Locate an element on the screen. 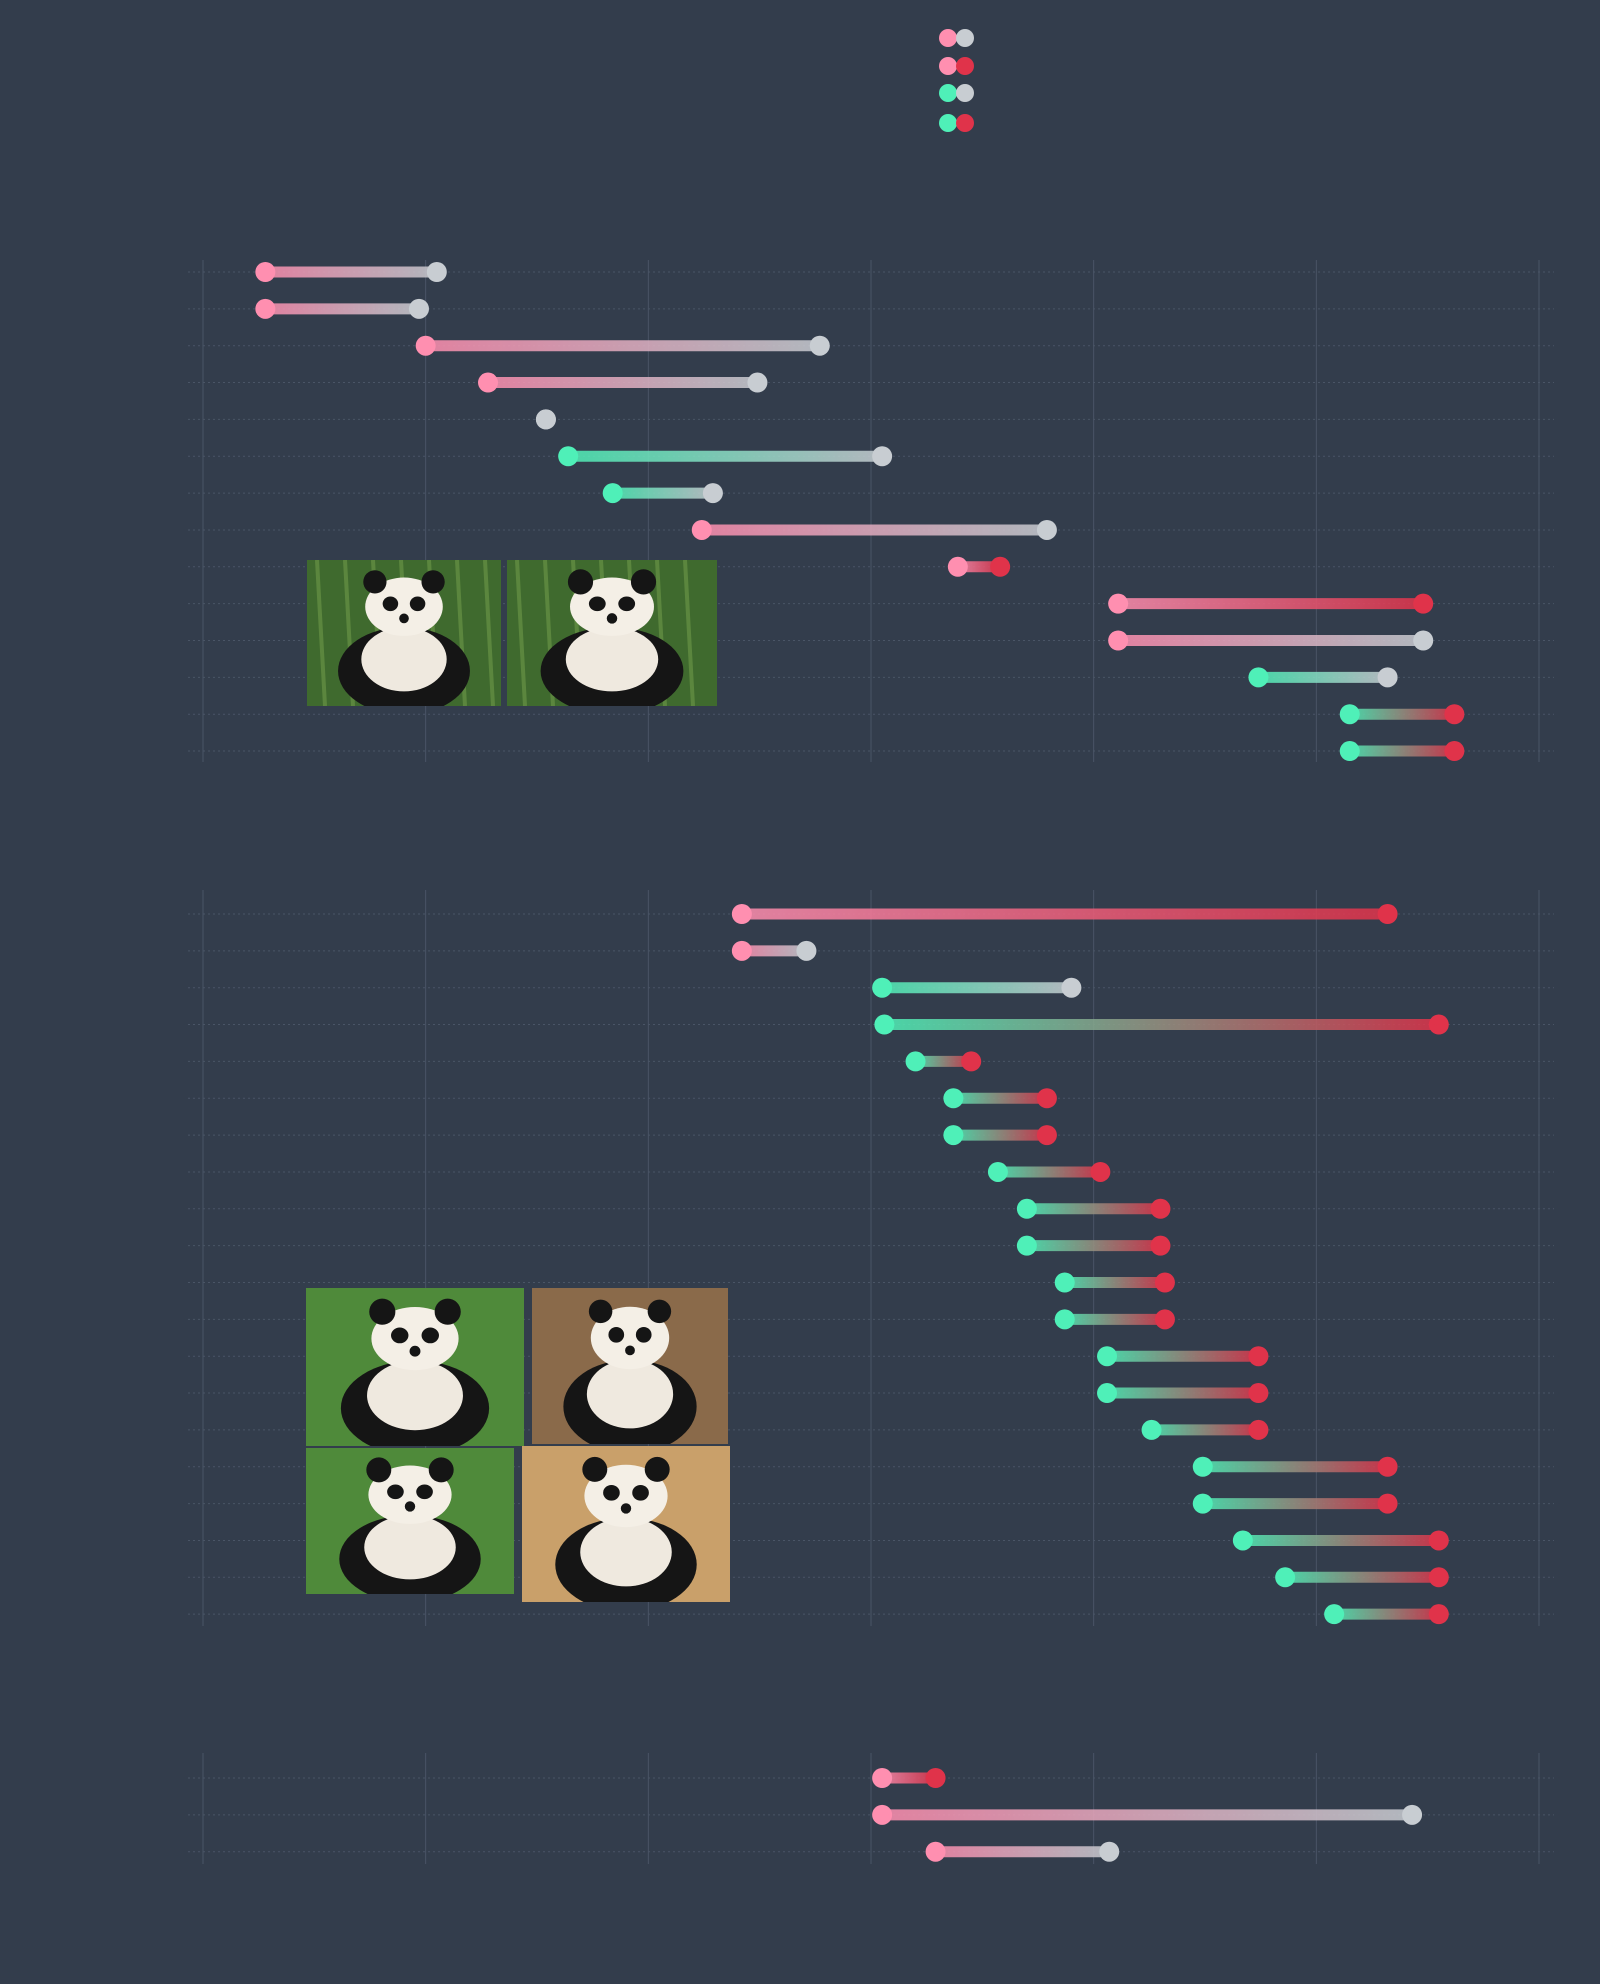 The width and height of the screenshot is (1600, 1984). panda-cub-on-bamboo-photo is located at coordinates (626, 1524).